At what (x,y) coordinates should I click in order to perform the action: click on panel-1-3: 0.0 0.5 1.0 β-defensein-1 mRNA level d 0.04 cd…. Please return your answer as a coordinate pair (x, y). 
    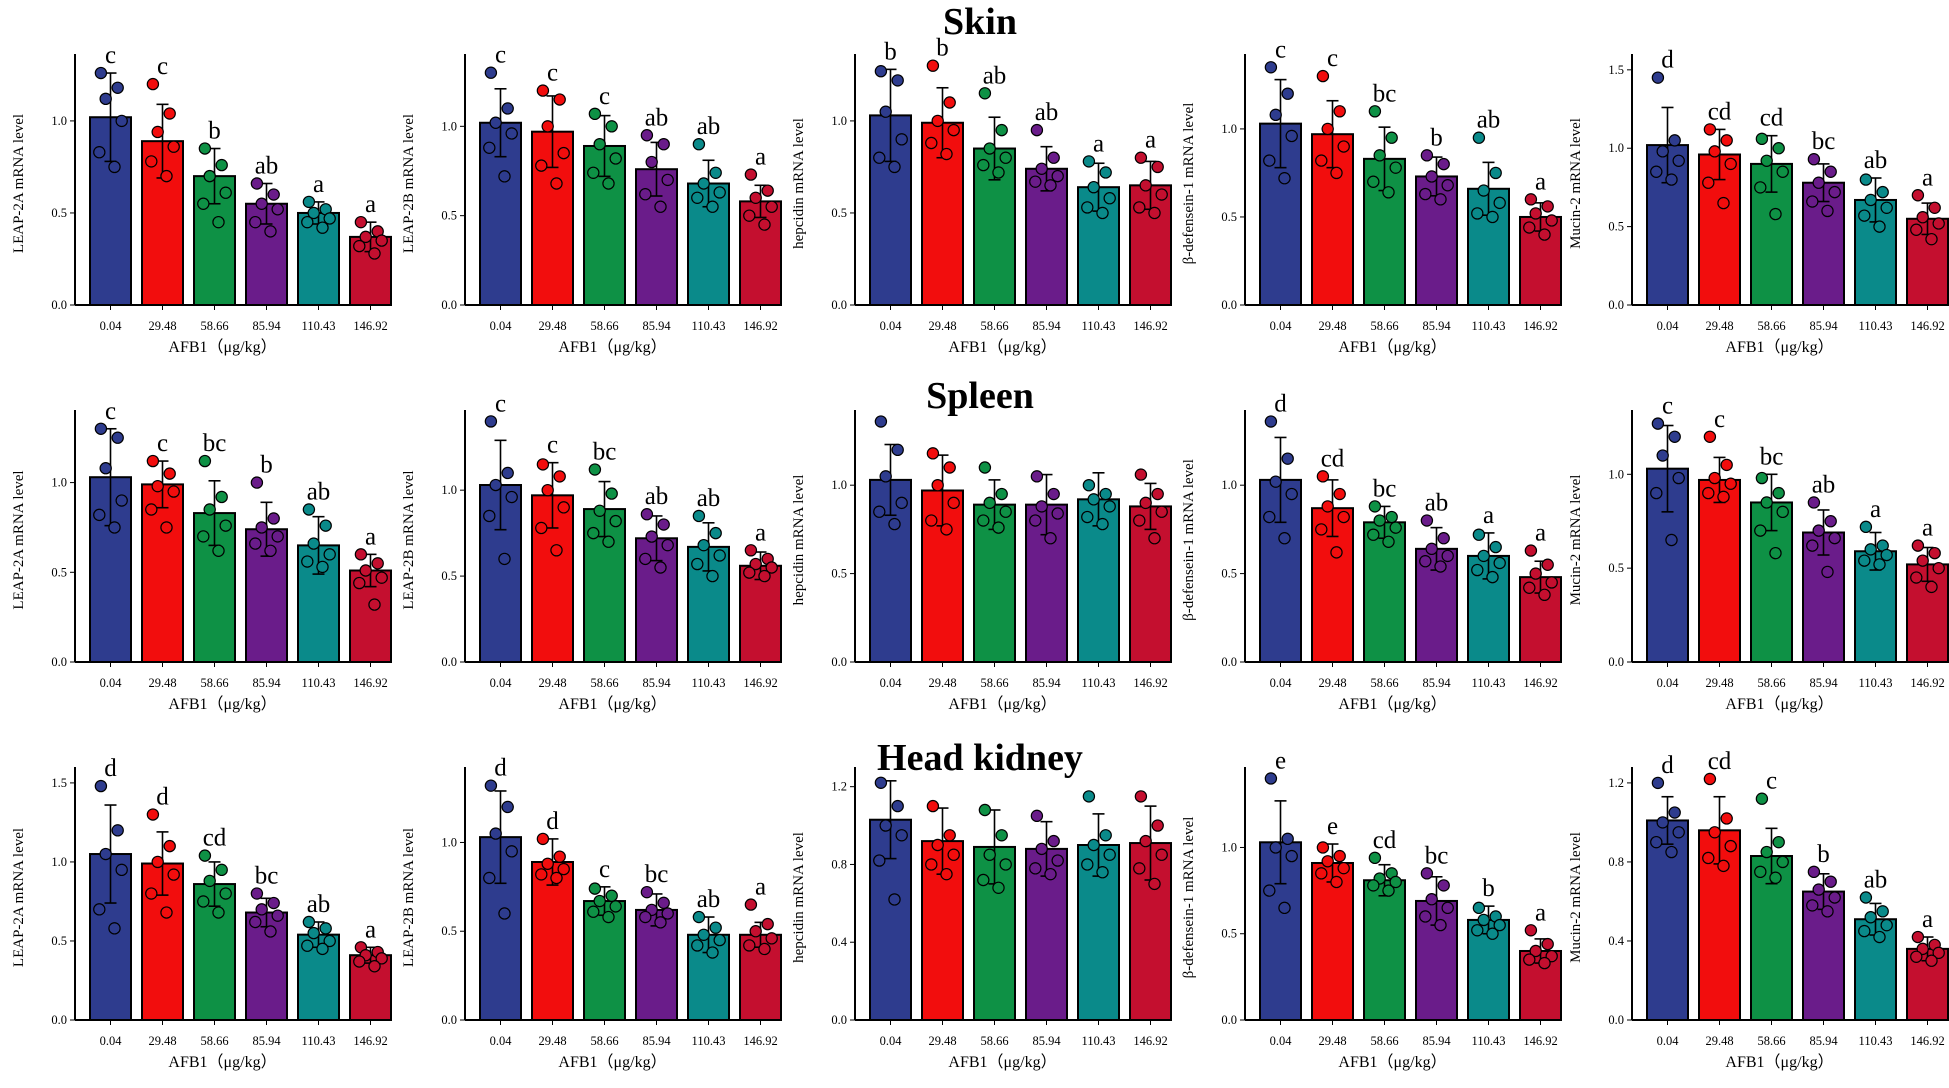
    Looking at the image, I should click on (1371, 552).